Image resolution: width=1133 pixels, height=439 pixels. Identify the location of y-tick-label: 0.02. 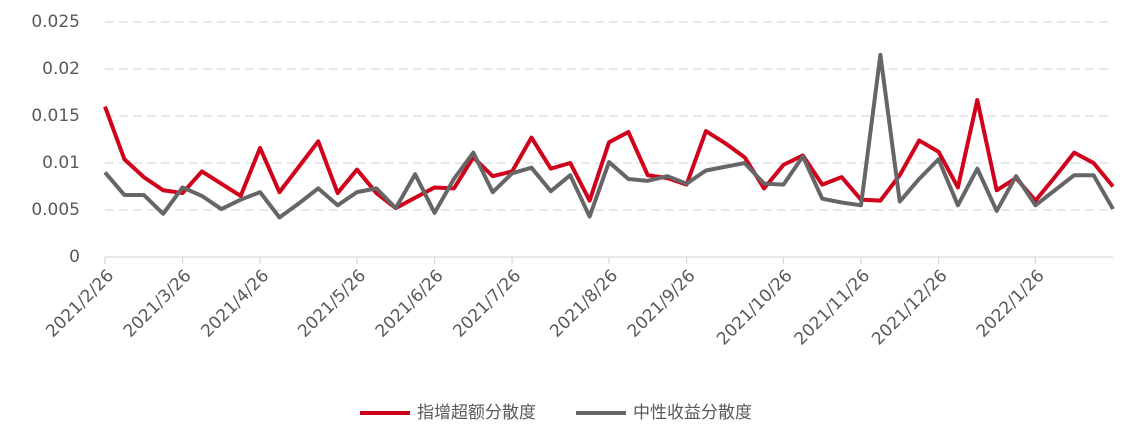
(61, 69).